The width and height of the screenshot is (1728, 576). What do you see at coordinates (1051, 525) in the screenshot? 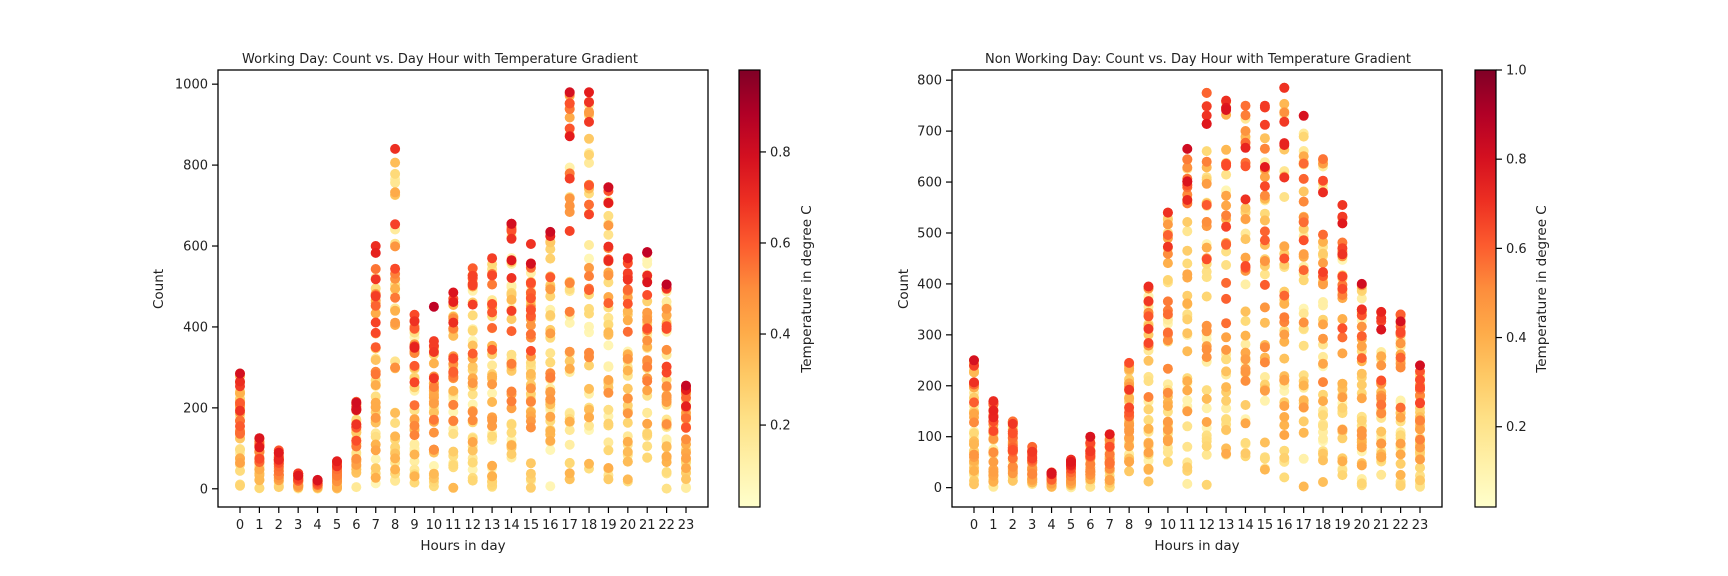
I see `x-tick-label: 4` at bounding box center [1051, 525].